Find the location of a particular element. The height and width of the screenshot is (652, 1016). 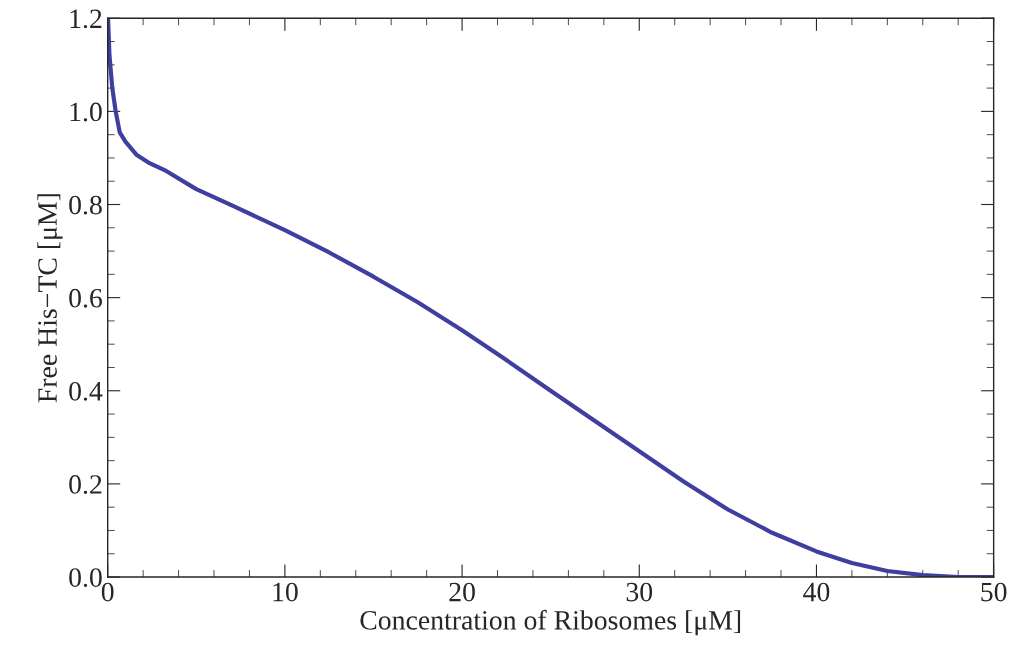

y-tick-label: 0.0 is located at coordinates (85, 578).